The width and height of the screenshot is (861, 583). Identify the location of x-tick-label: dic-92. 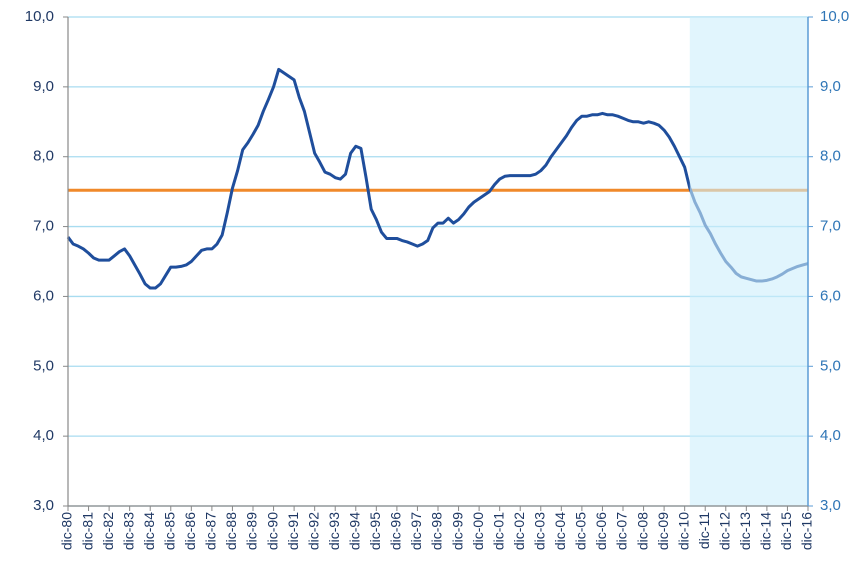
(313, 531).